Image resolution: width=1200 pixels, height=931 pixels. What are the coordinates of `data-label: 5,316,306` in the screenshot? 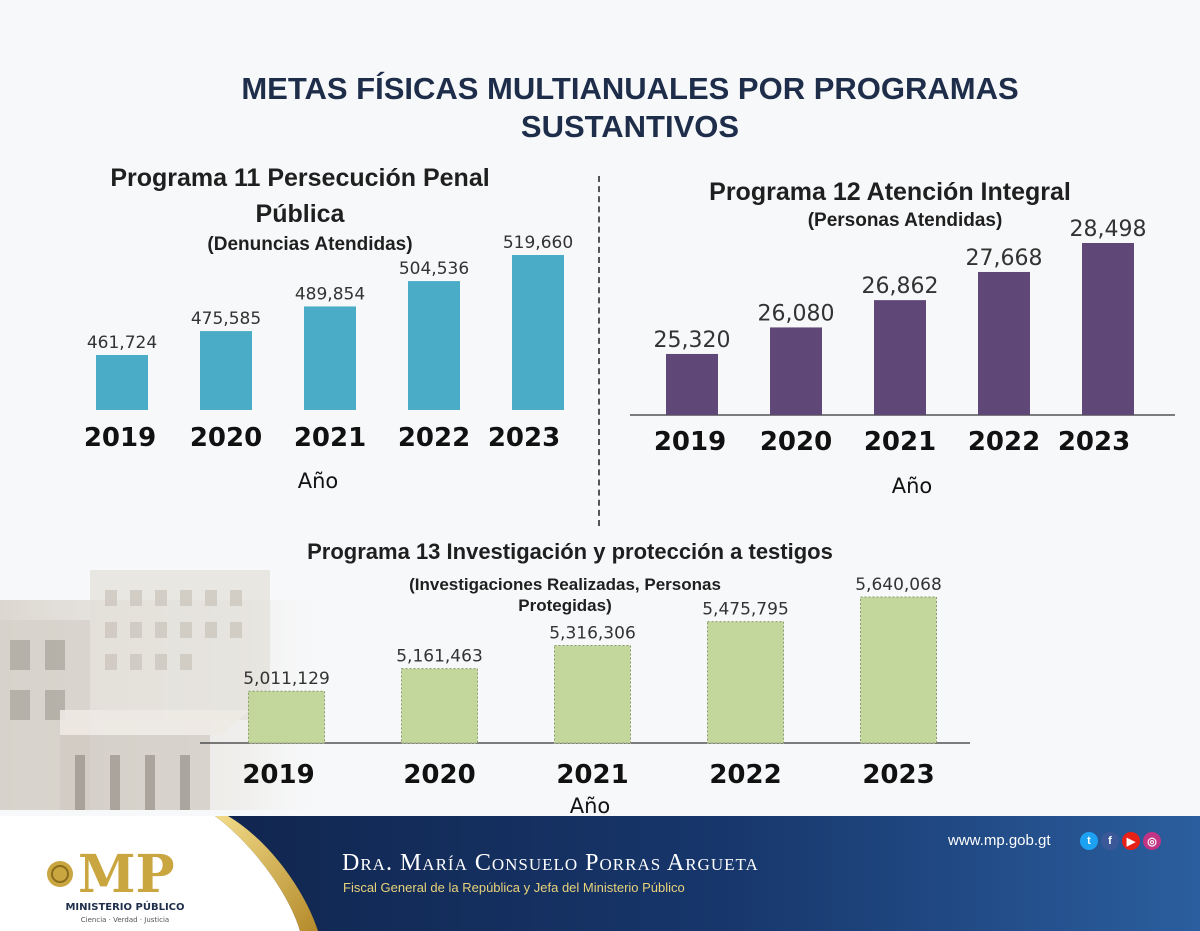 It's located at (592, 633).